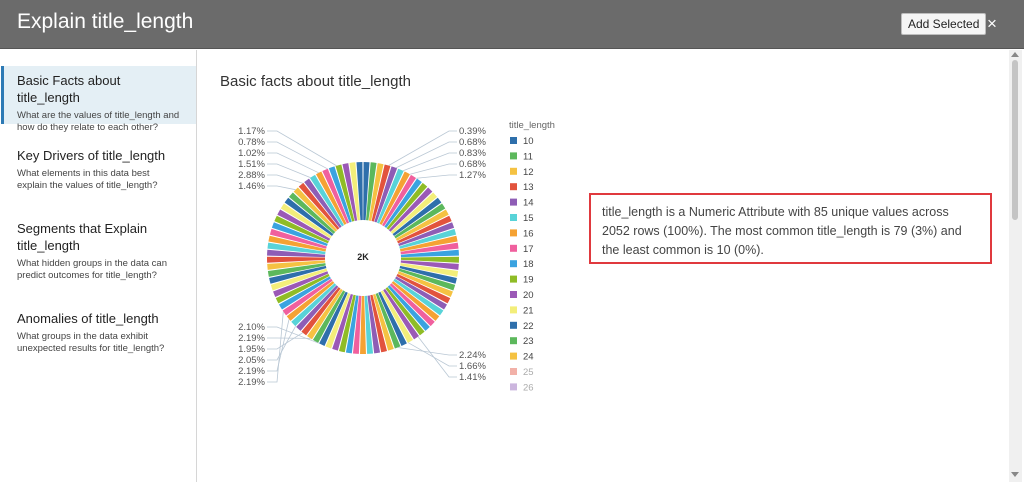  Describe the element at coordinates (1015, 474) in the screenshot. I see `scroll-down-icon` at that location.